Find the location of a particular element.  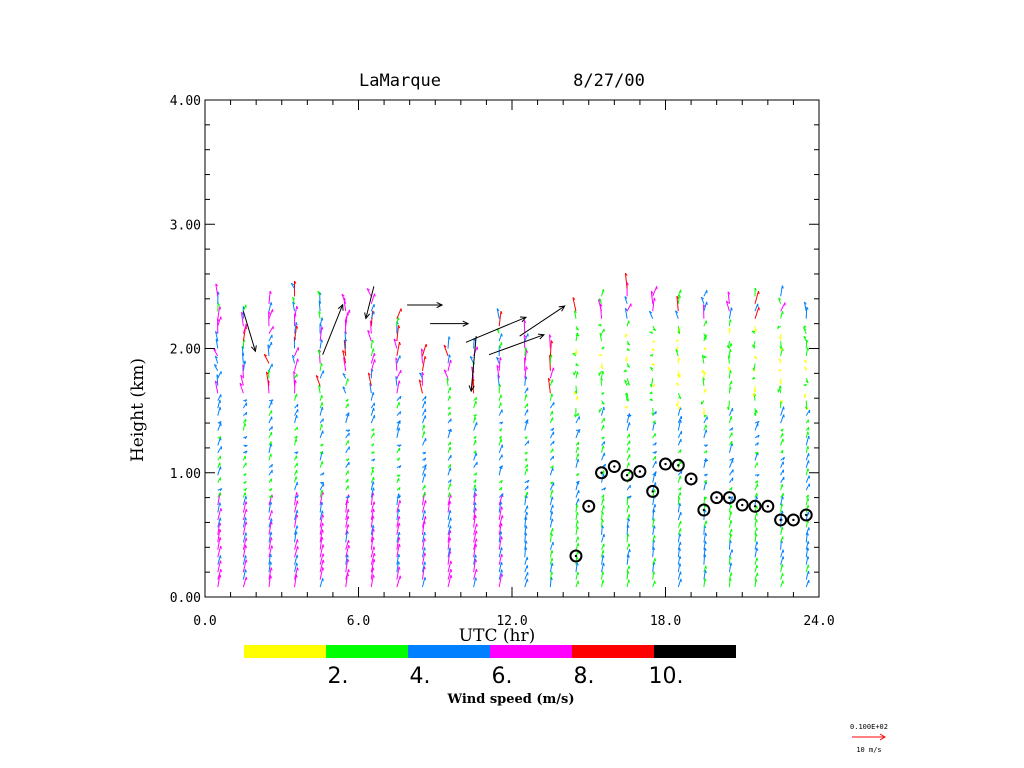

strong-wind-arrow-head is located at coordinates (562, 308).